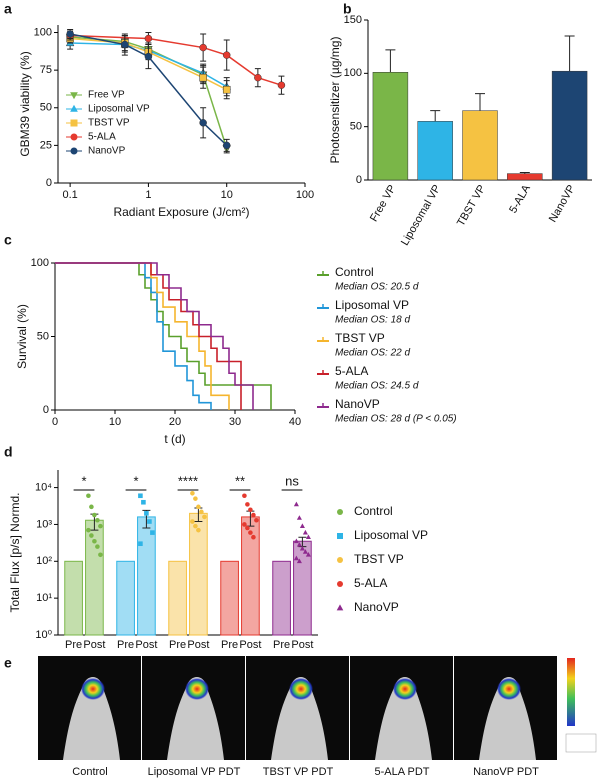 This screenshot has height=783, width=600. Describe the element at coordinates (295, 422) in the screenshot. I see `x-tick-label: 40` at that location.